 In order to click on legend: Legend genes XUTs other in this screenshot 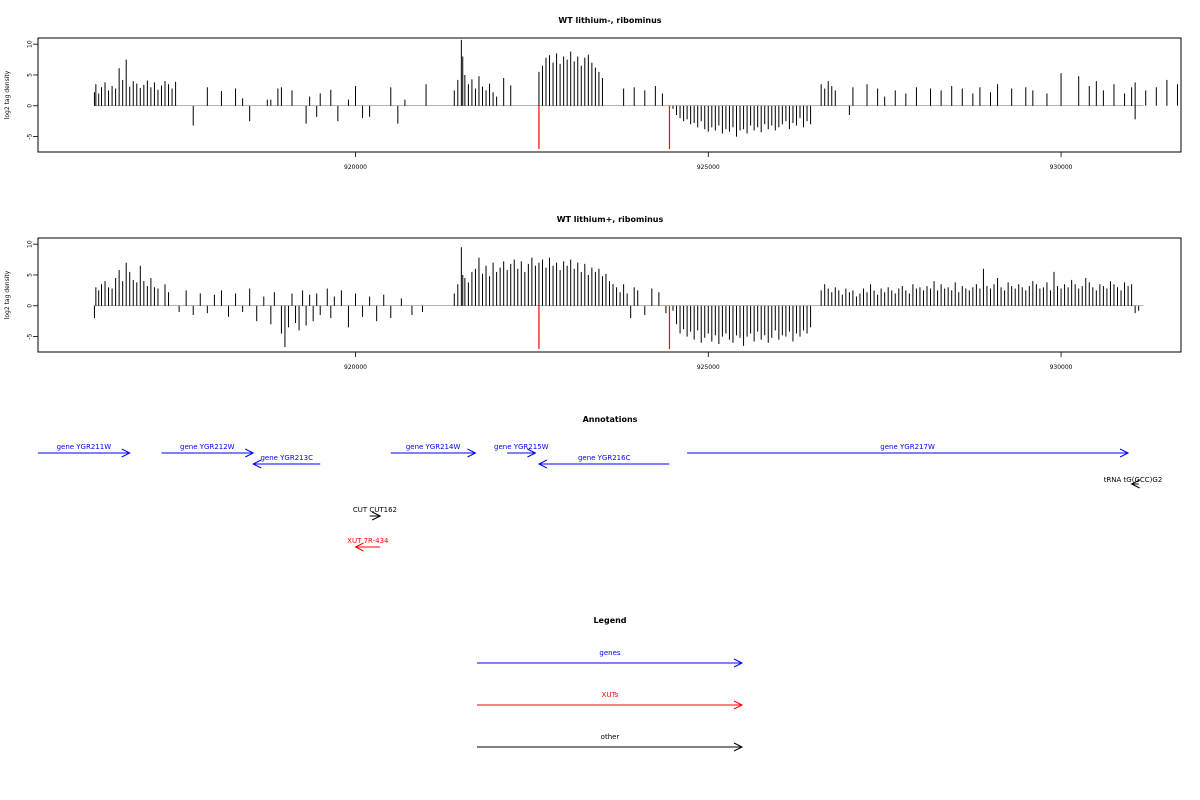, I will do `click(610, 684)`.